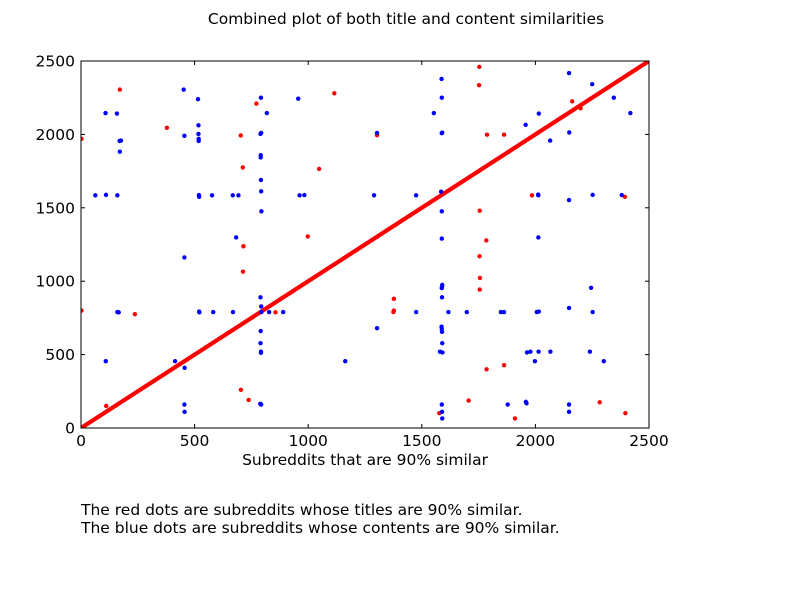  Describe the element at coordinates (648, 441) in the screenshot. I see `x-tick-label-5: 2500` at that location.